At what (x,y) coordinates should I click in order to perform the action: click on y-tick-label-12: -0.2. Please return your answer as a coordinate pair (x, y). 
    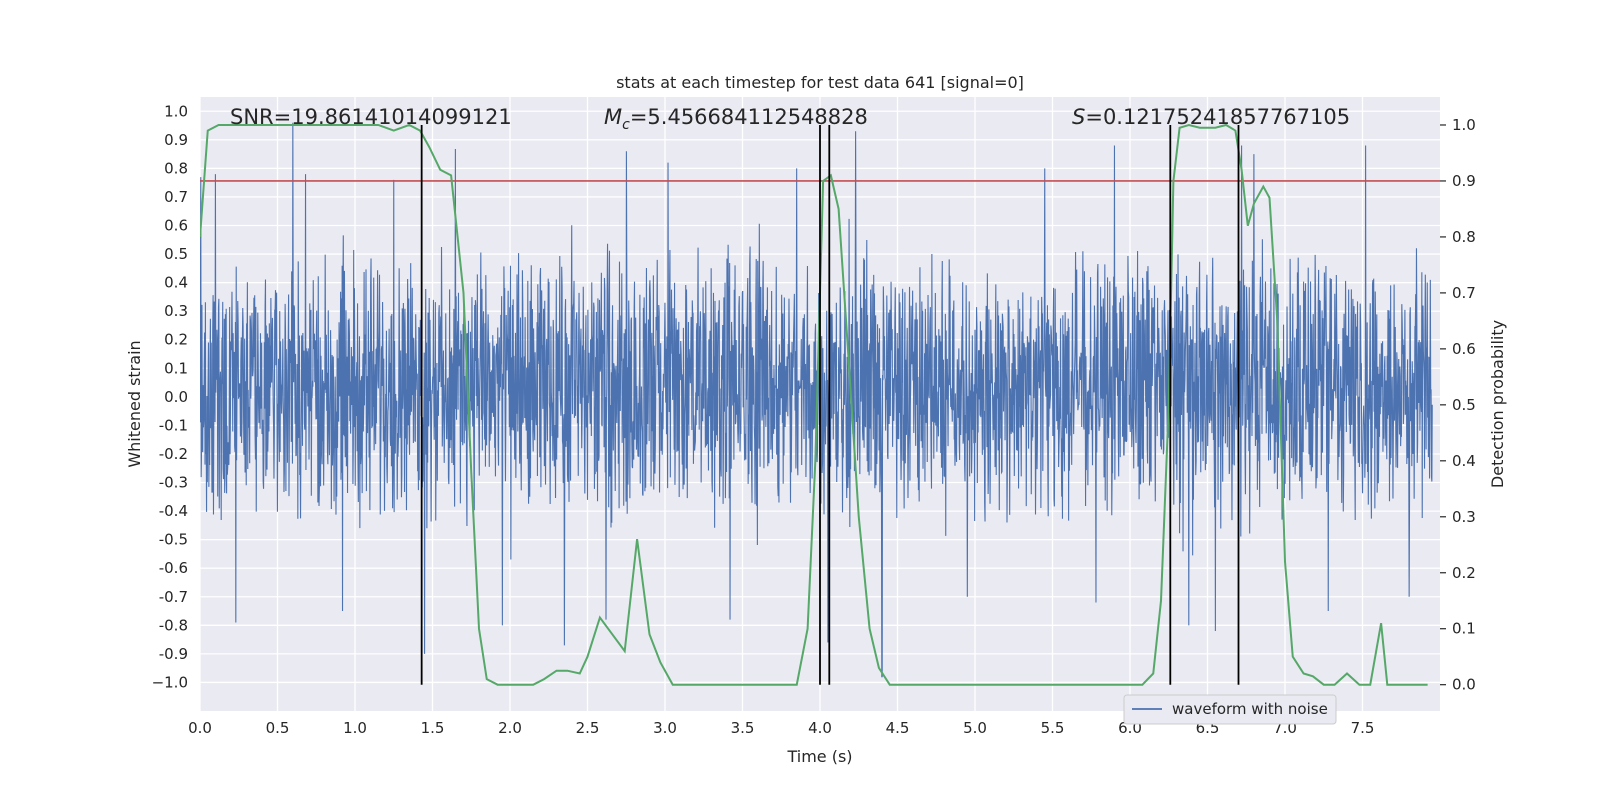
    Looking at the image, I should click on (173, 454).